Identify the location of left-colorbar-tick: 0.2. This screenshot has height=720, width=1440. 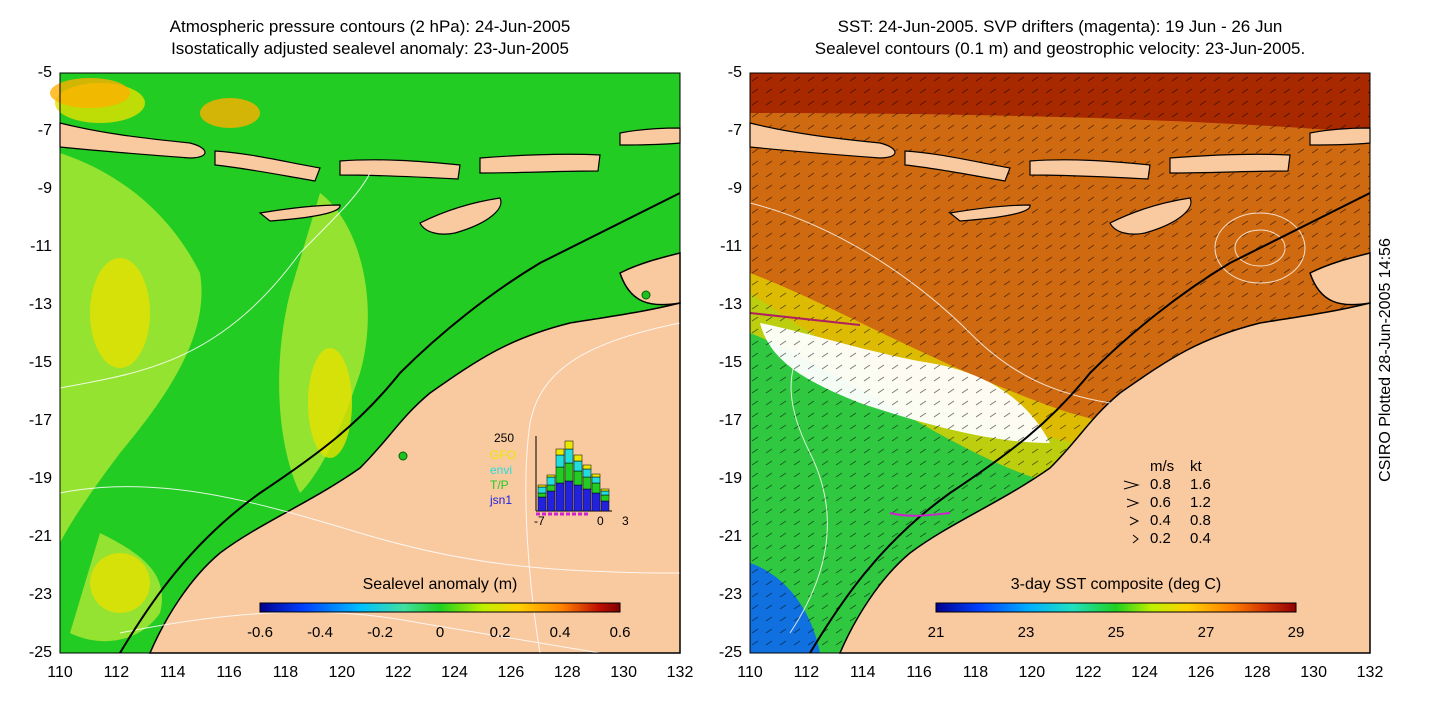
(500, 632).